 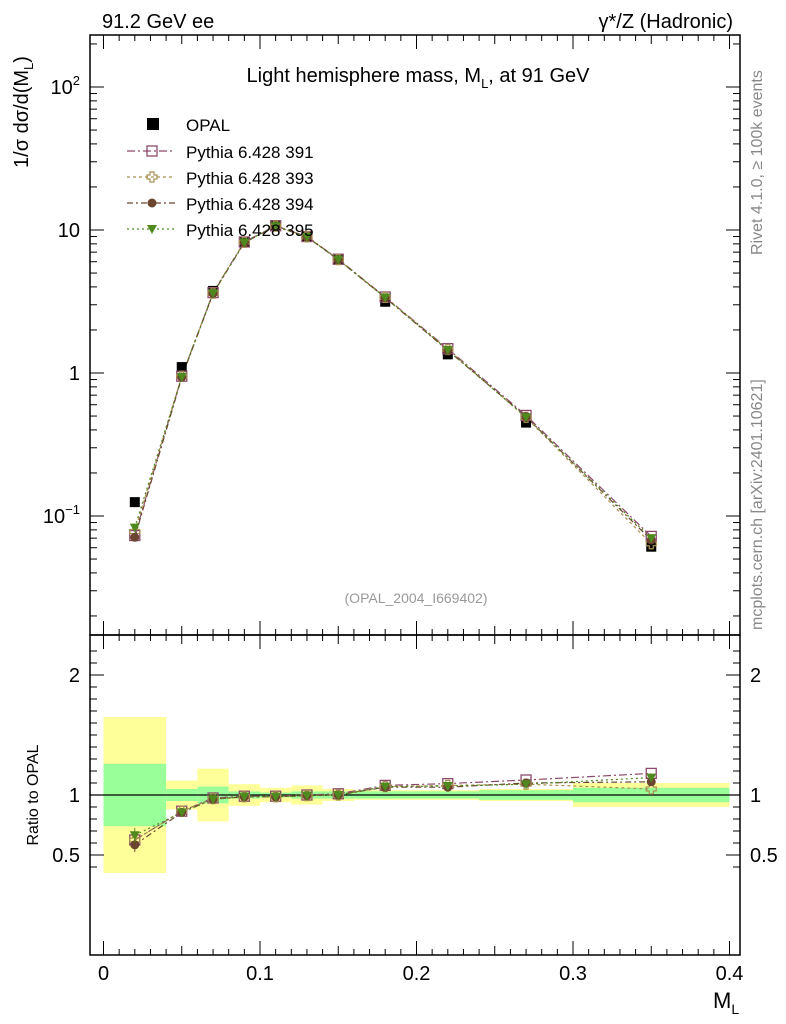 What do you see at coordinates (103, 974) in the screenshot?
I see `x-tick-label: 0` at bounding box center [103, 974].